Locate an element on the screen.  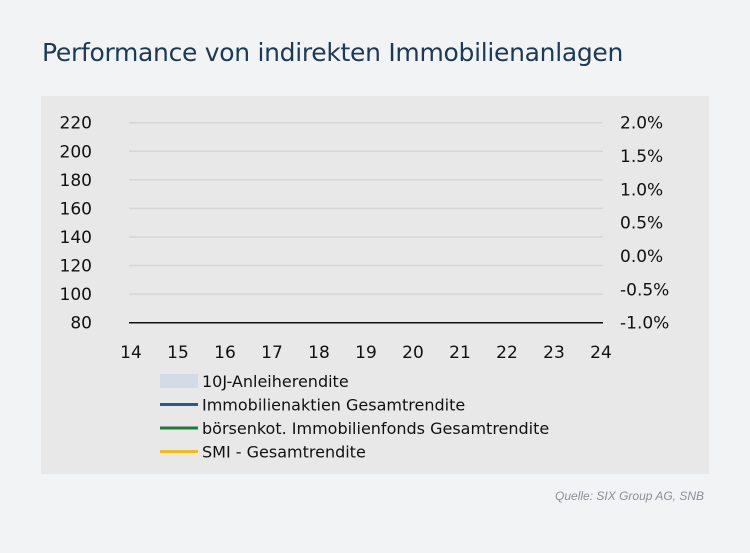
y-tick-label: 100 is located at coordinates (76, 295).